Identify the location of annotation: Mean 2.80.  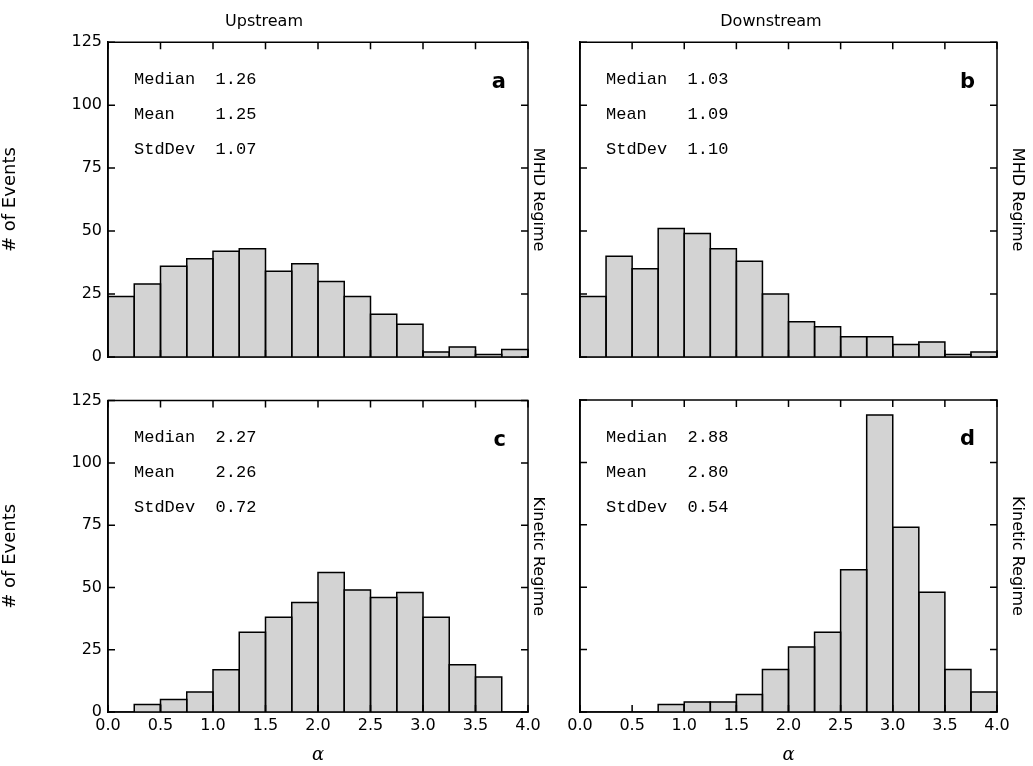
(667, 472).